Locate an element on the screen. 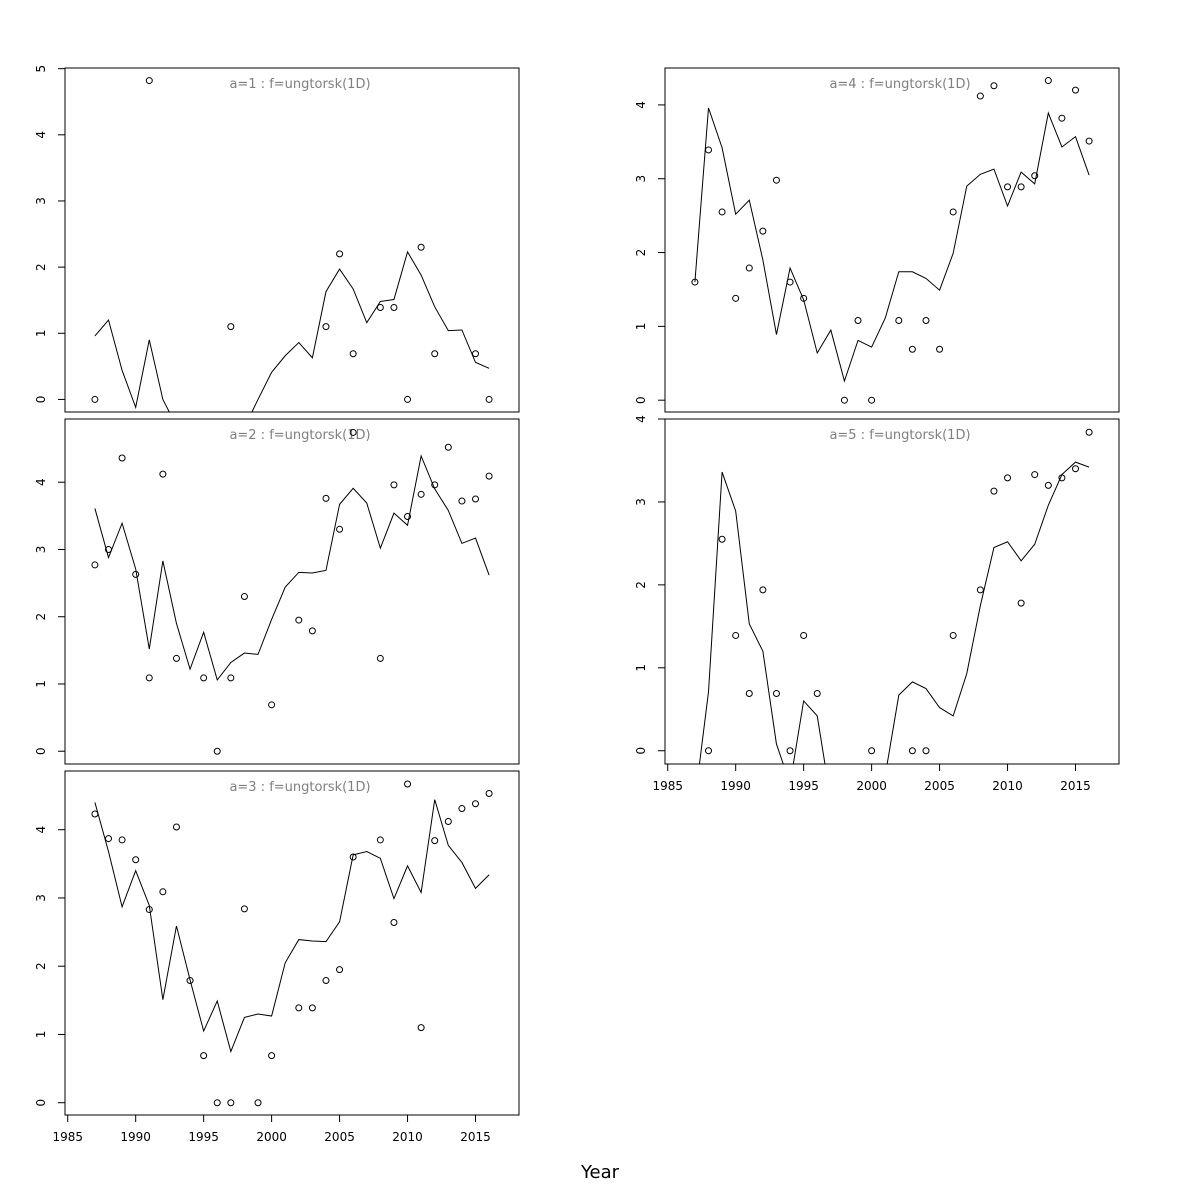 The height and width of the screenshot is (1200, 1200). x-tick-label: 1990 is located at coordinates (135, 1137).